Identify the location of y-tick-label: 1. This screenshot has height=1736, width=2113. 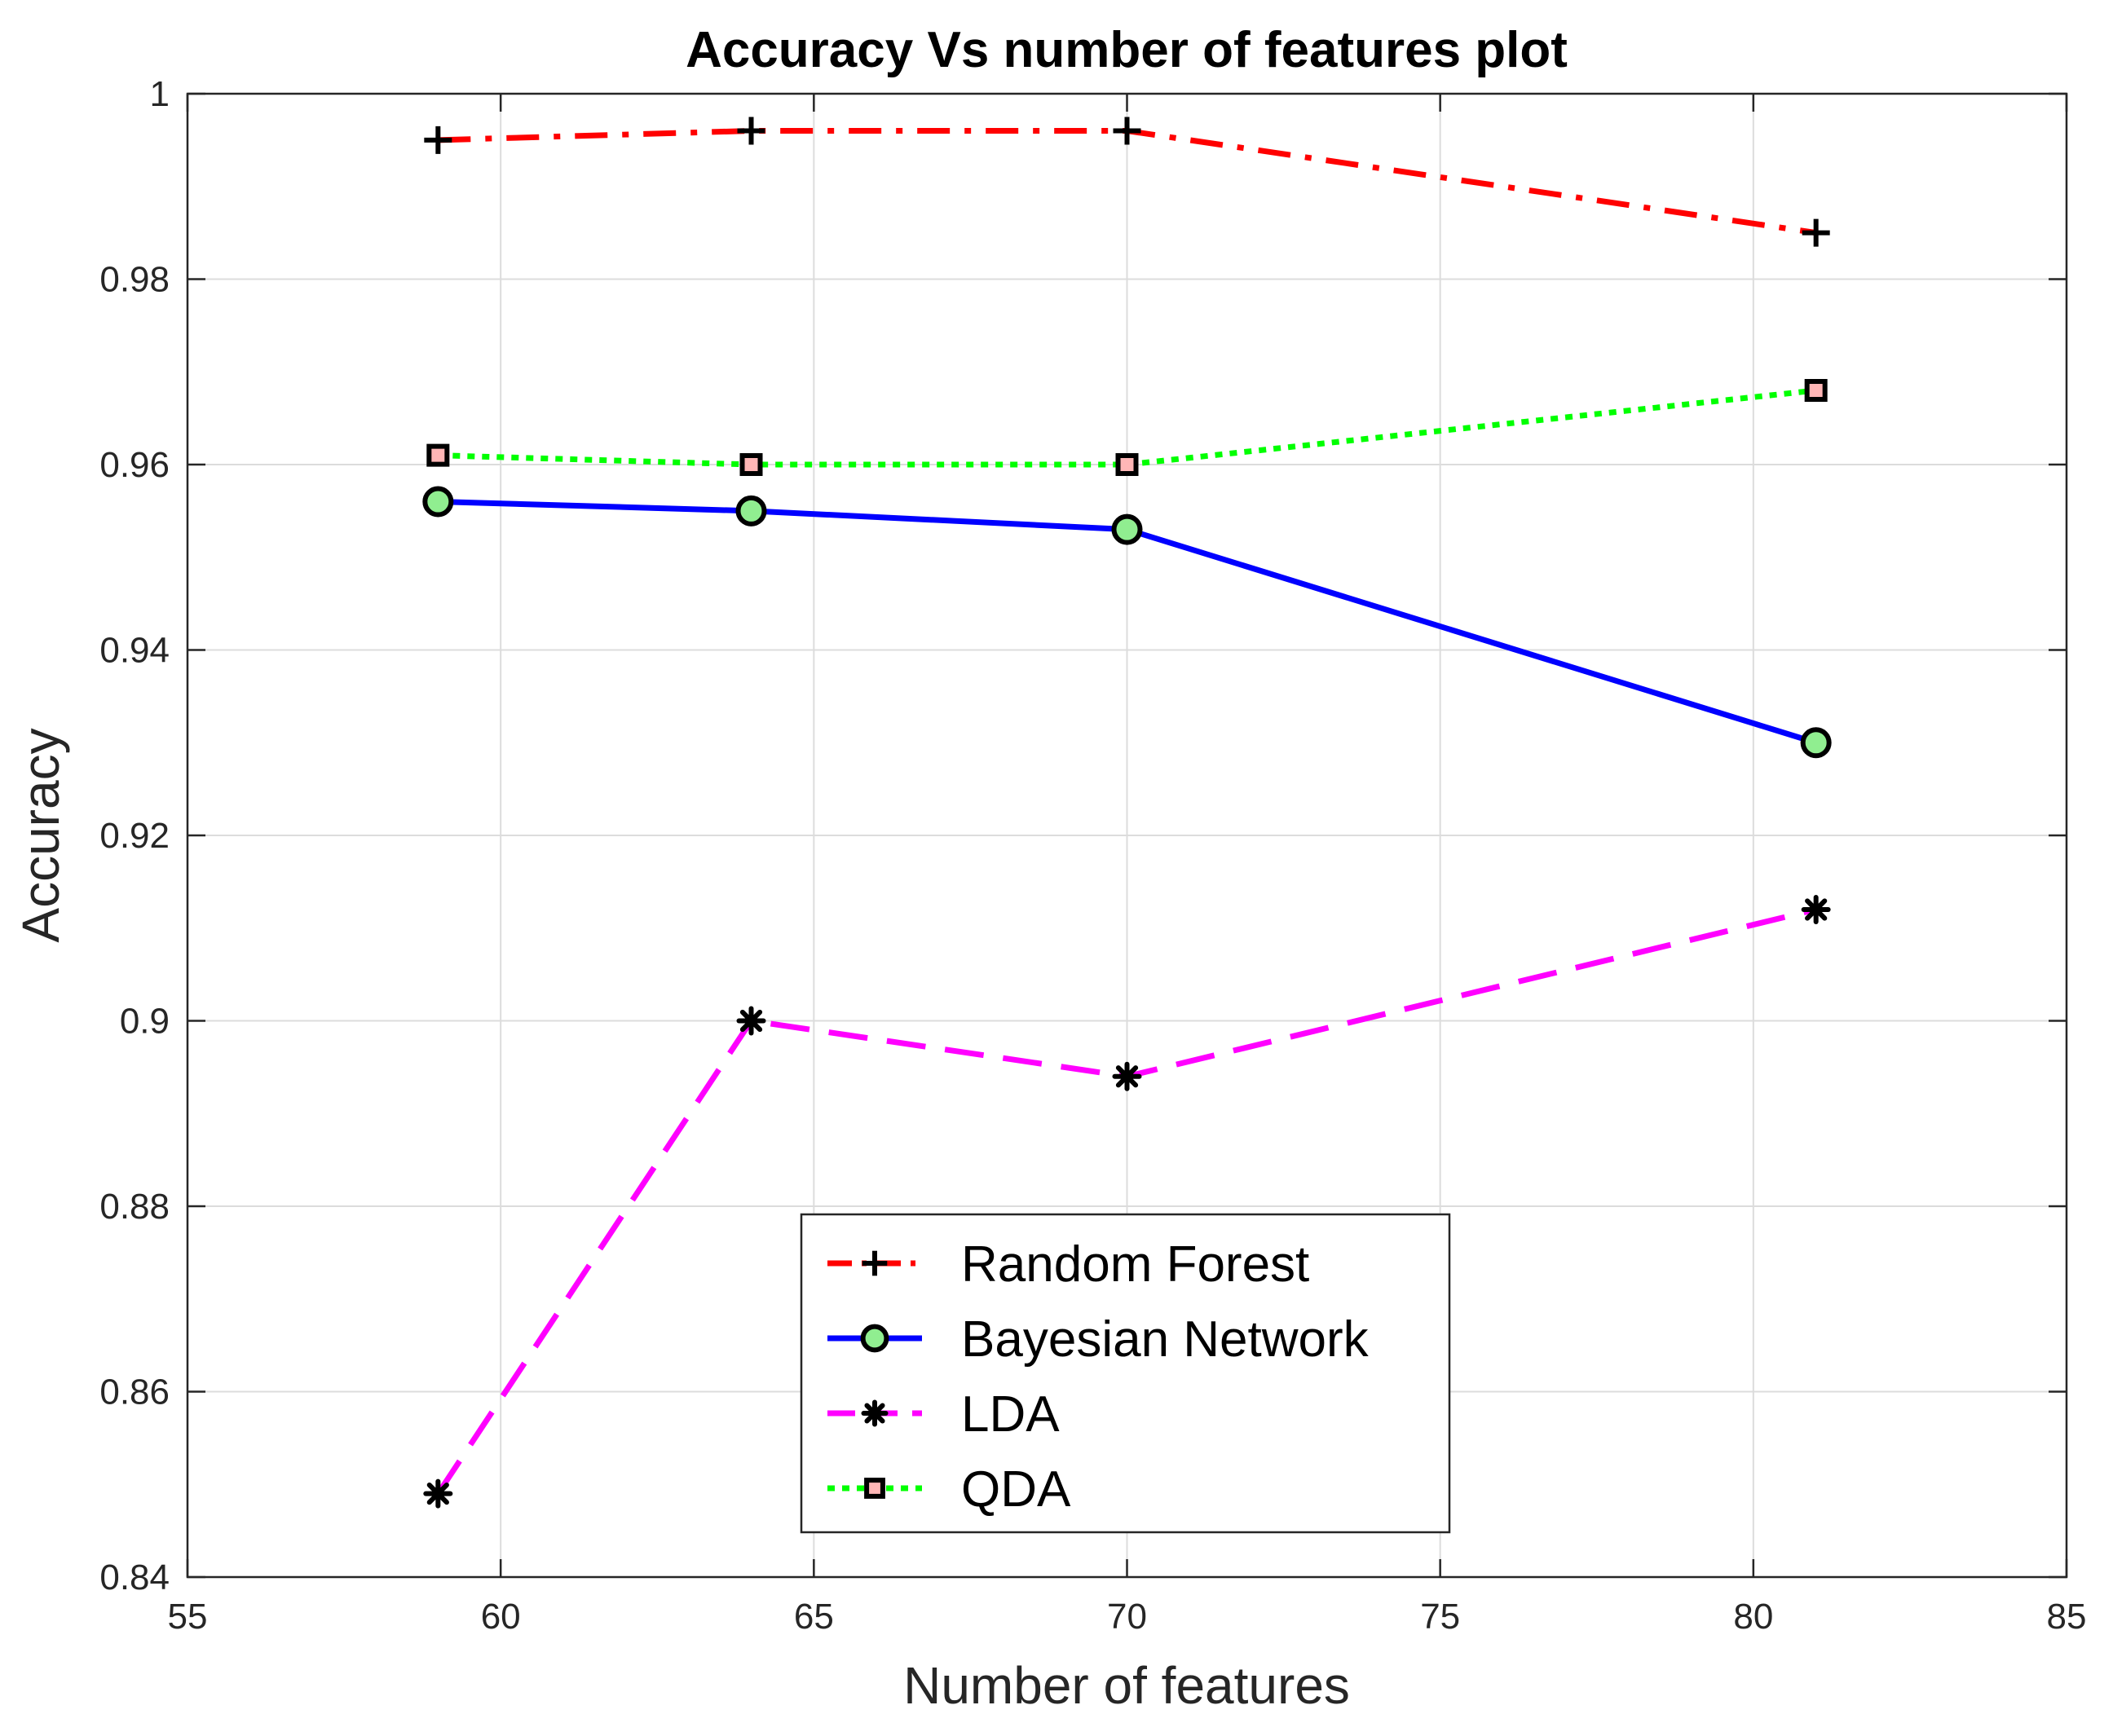
(160, 94).